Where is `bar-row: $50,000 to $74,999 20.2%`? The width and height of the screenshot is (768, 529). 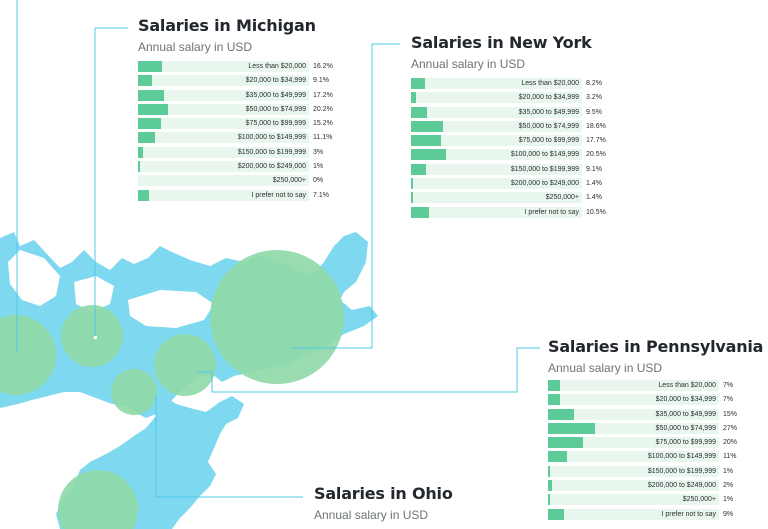
bar-row: $50,000 to $74,999 20.2% is located at coordinates (238, 110).